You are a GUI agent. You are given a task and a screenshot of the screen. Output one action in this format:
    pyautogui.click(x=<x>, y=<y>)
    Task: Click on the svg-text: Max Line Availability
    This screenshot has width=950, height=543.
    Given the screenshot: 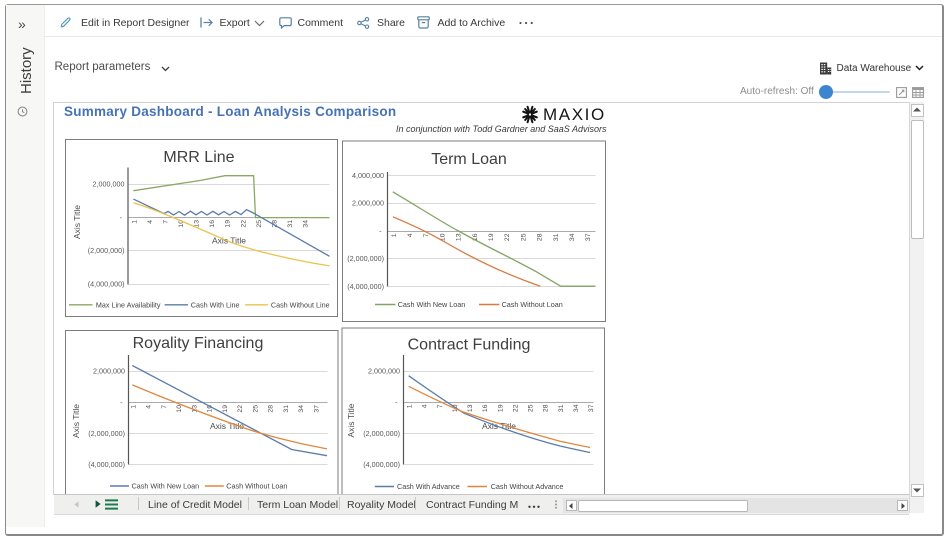 What is the action you would take?
    pyautogui.click(x=128, y=304)
    